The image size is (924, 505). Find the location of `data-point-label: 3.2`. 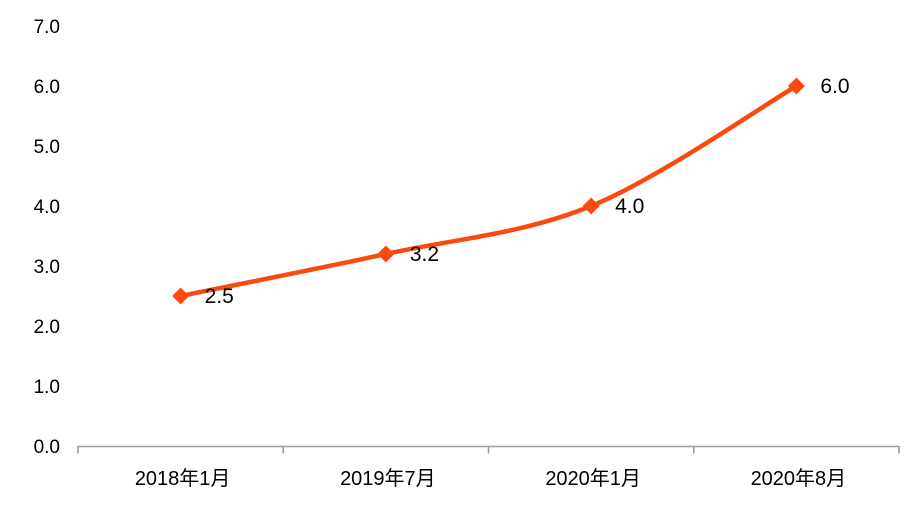

data-point-label: 3.2 is located at coordinates (424, 254).